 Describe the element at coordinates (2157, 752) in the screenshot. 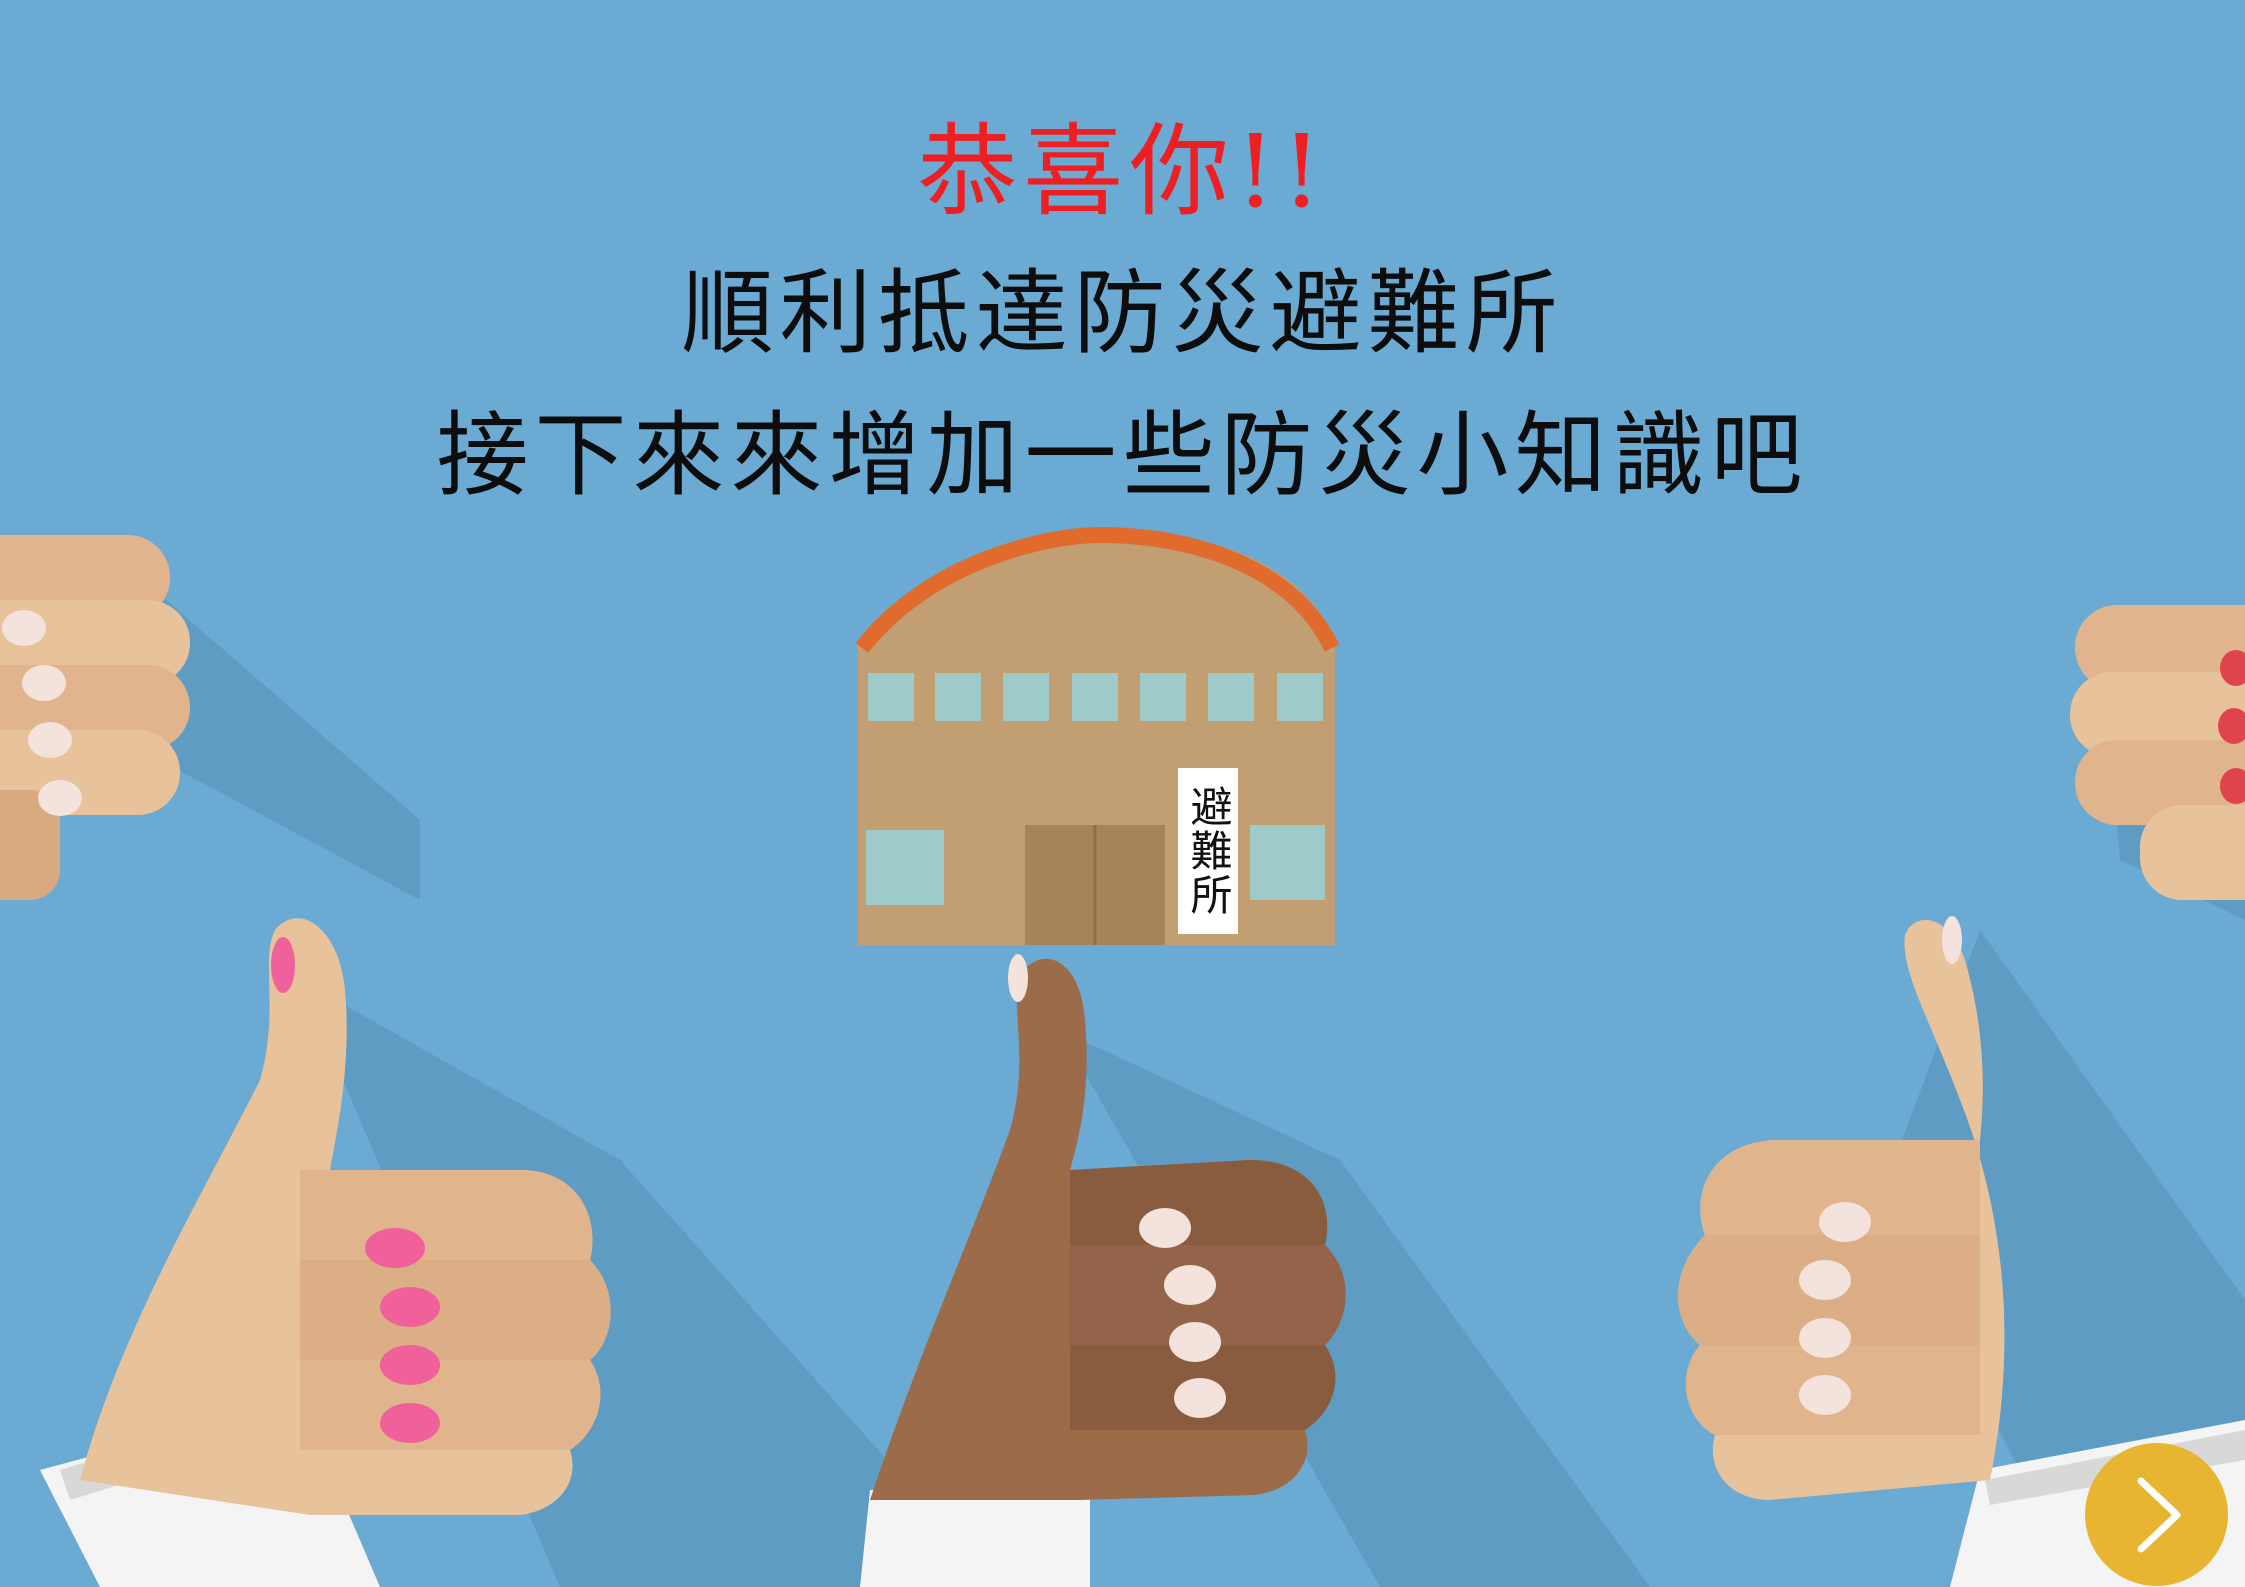

I see `right-edge-hand` at that location.